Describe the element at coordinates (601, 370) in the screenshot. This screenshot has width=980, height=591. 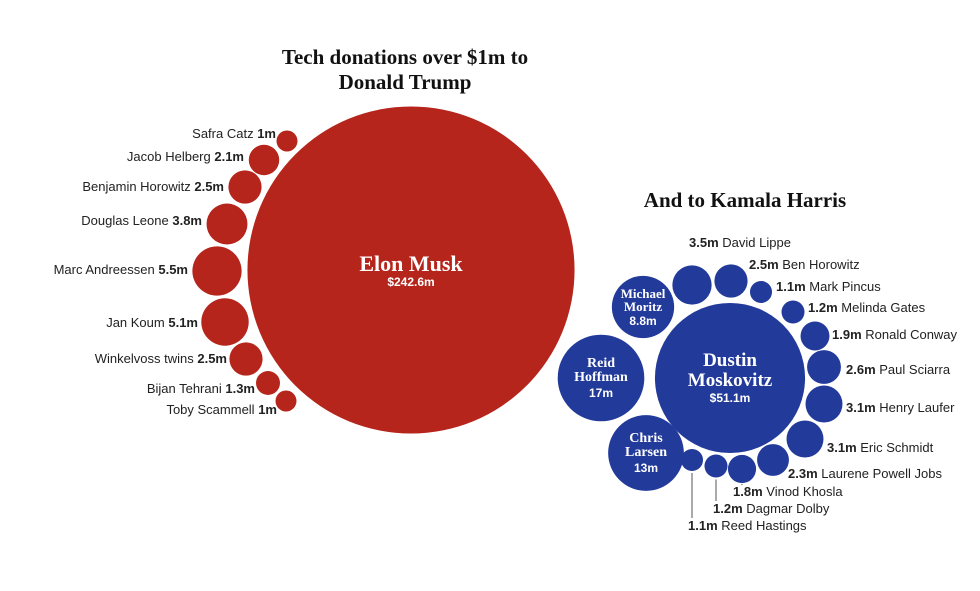
I see `donor-name: Reid Hoffman` at that location.